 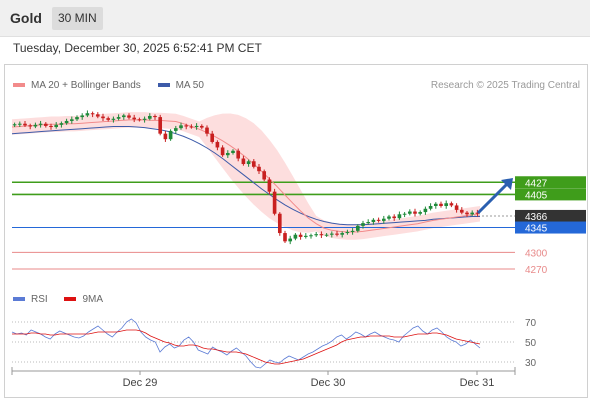 I want to click on rsi-level-label-30: 30, so click(x=531, y=363).